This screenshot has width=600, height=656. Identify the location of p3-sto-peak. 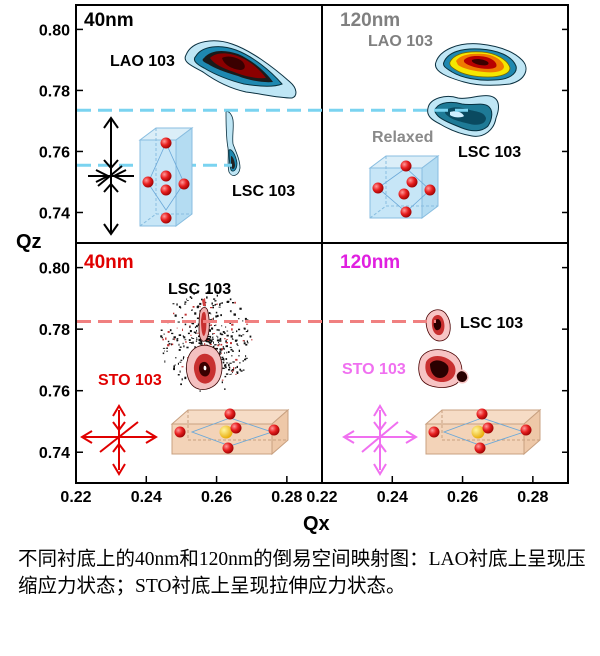
(204, 367).